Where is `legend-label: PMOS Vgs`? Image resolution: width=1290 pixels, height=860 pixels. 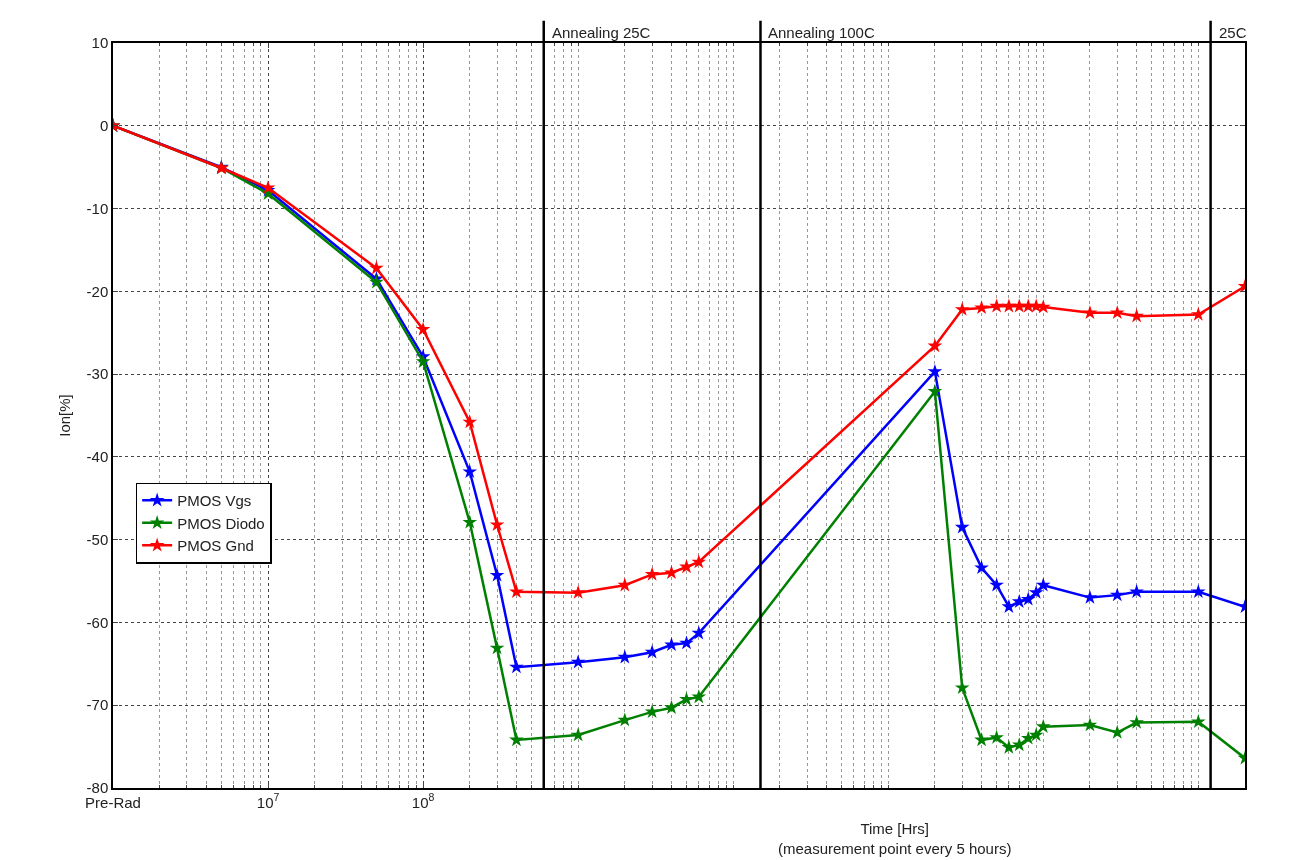 legend-label: PMOS Vgs is located at coordinates (214, 501).